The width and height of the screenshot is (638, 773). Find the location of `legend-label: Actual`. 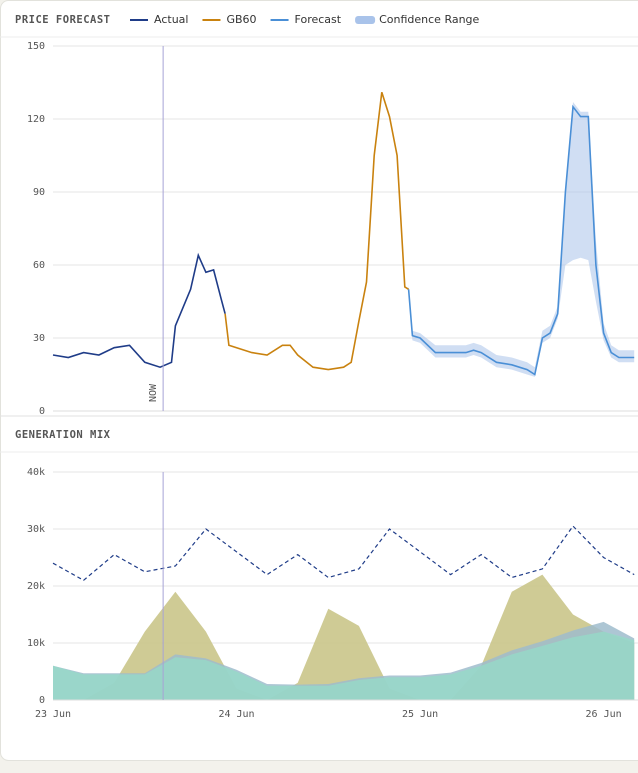

legend-label: Actual is located at coordinates (171, 19).